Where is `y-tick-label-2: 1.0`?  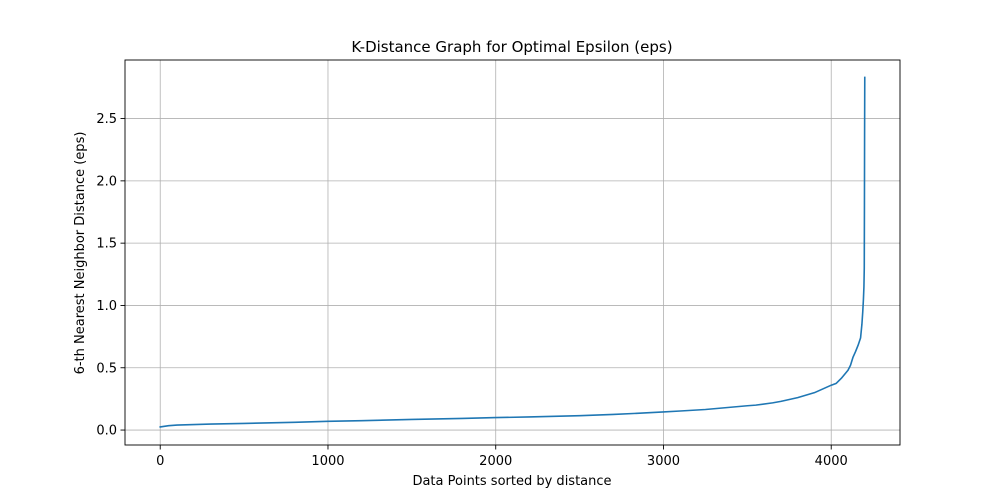 y-tick-label-2: 1.0 is located at coordinates (106, 306).